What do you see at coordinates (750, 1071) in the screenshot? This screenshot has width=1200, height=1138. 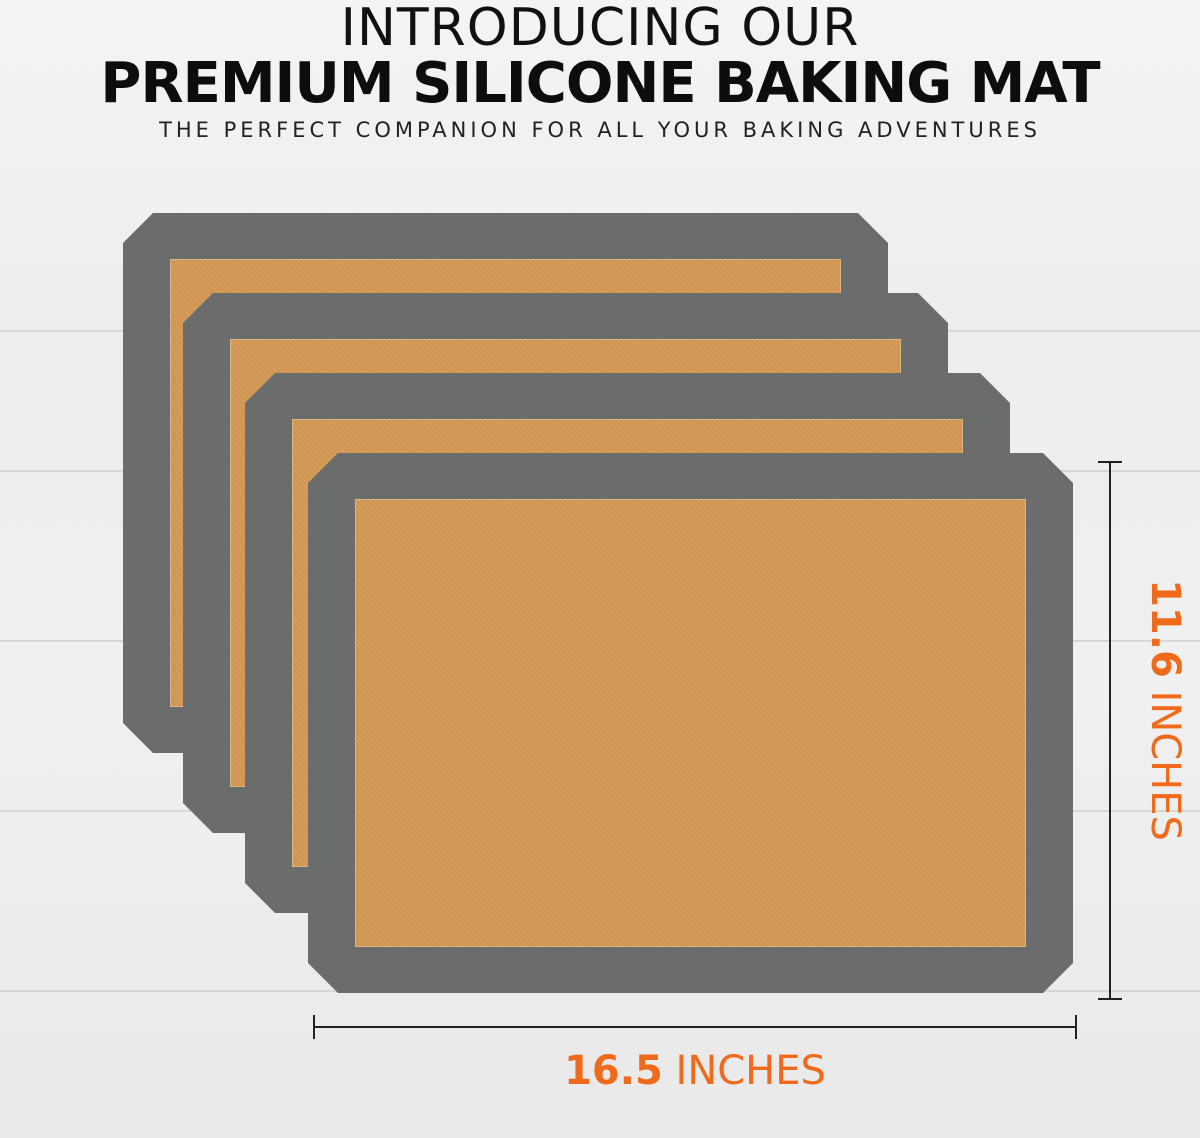 I see `width-unit: INCHES` at bounding box center [750, 1071].